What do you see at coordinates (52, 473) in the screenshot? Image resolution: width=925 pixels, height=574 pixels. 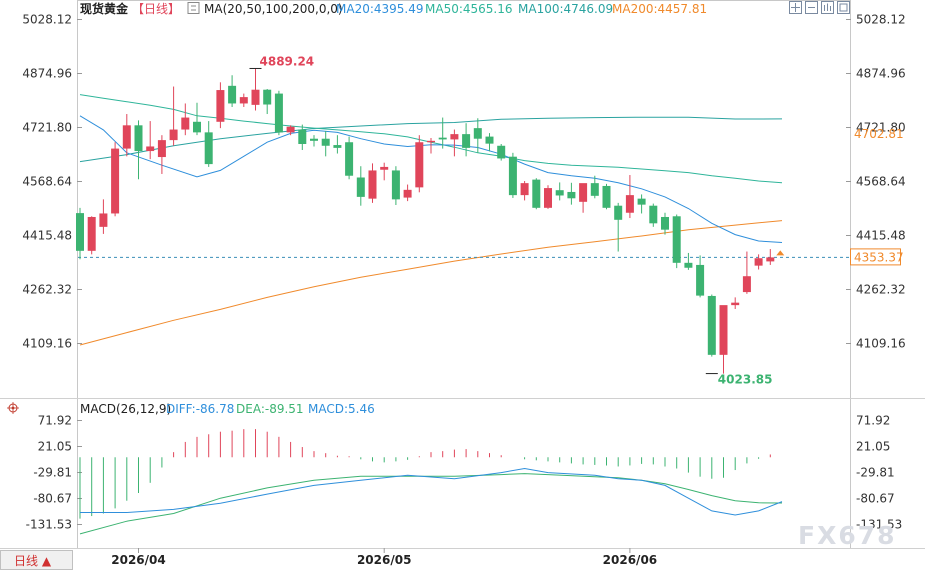 I see `macd-tick-label-left: -29.81` at bounding box center [52, 473].